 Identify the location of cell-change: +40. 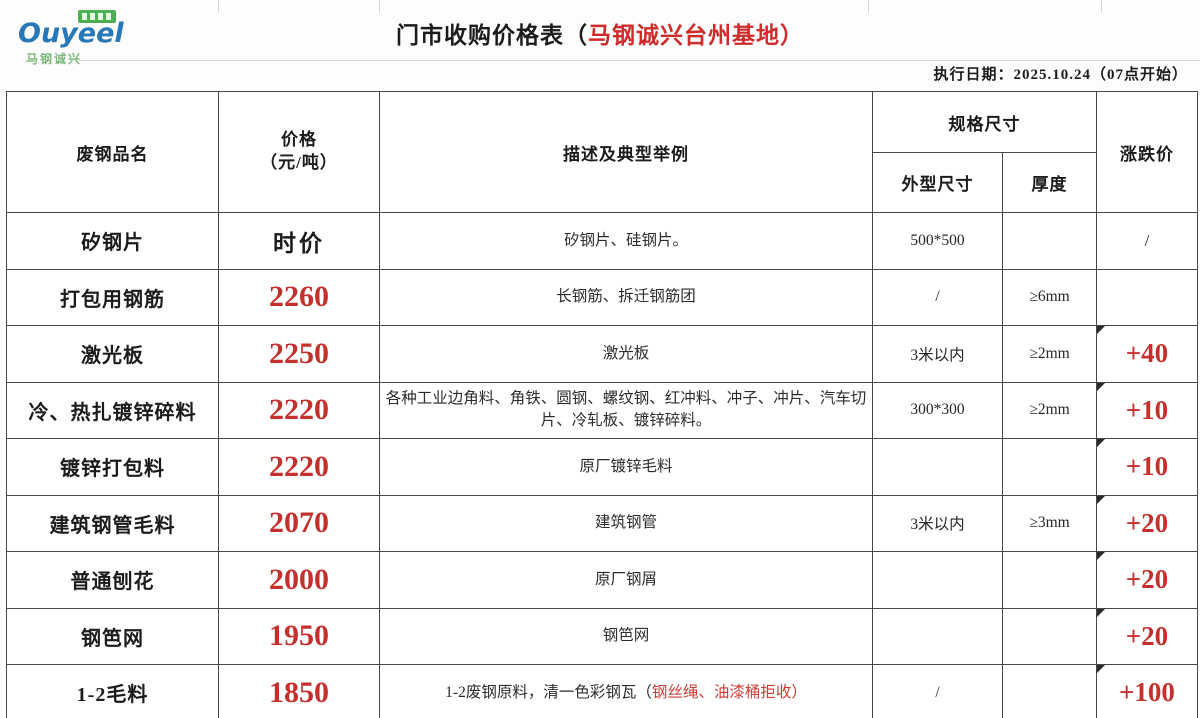
(1147, 354).